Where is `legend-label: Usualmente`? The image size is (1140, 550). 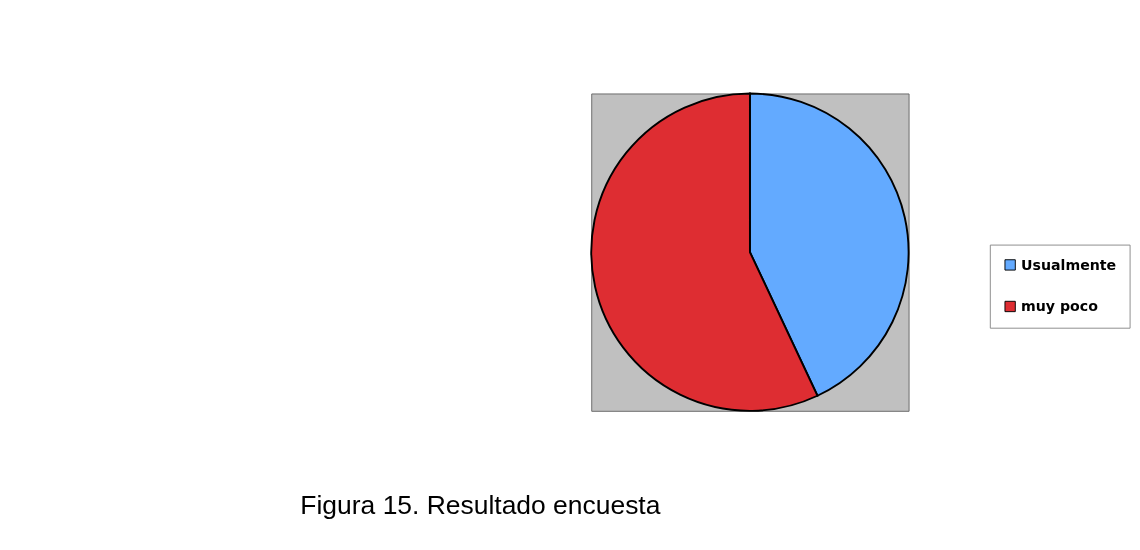 legend-label: Usualmente is located at coordinates (1068, 264).